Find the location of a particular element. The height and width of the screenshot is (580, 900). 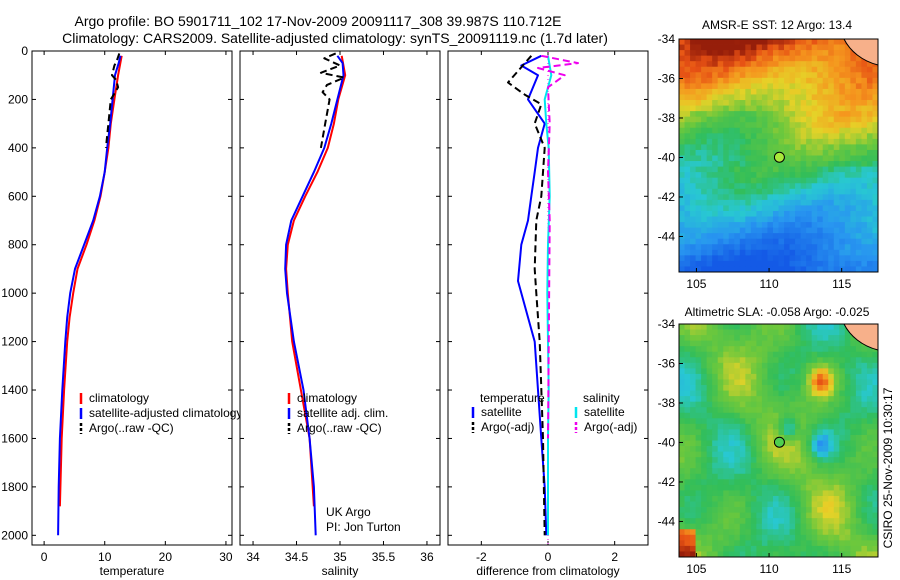

sst-map-title: AMSR-E SST: 12 Argo: 13.4 is located at coordinates (777, 25).